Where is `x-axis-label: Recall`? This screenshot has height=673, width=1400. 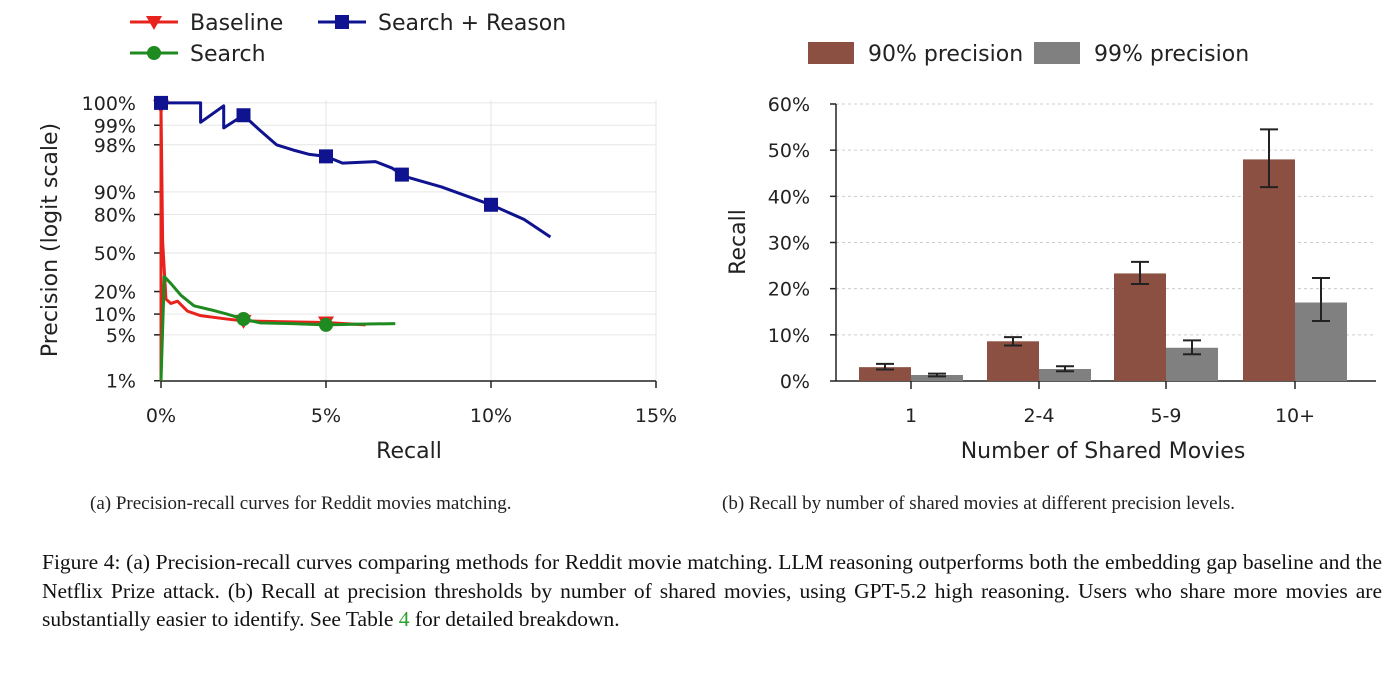
x-axis-label: Recall is located at coordinates (409, 451).